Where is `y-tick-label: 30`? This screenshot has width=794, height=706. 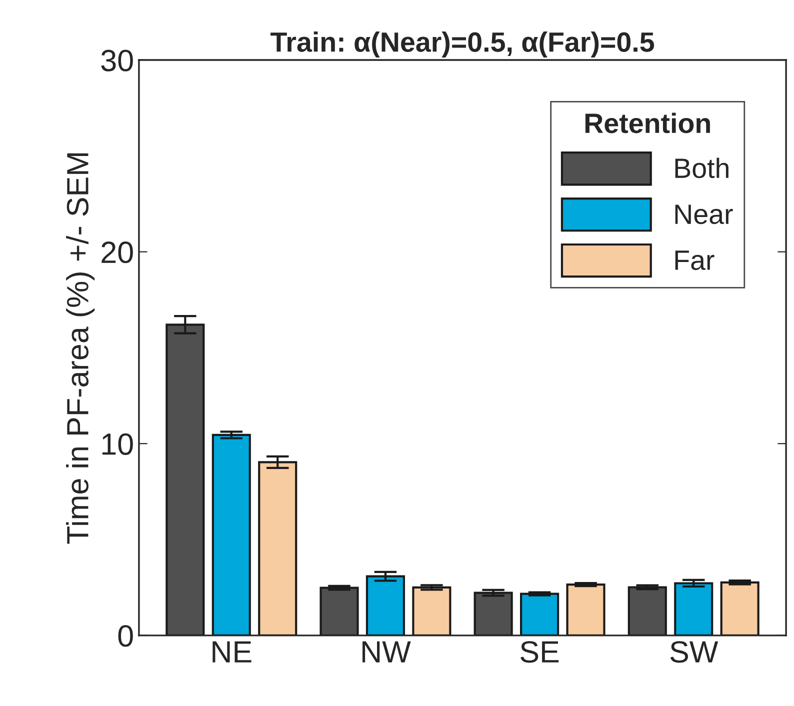 y-tick-label: 30 is located at coordinates (117, 61).